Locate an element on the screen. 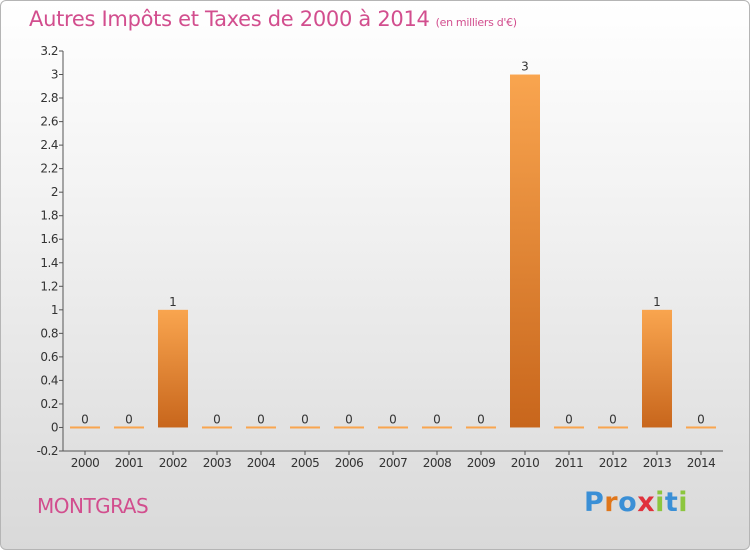  y-tick-label: 1.6 is located at coordinates (49, 239).